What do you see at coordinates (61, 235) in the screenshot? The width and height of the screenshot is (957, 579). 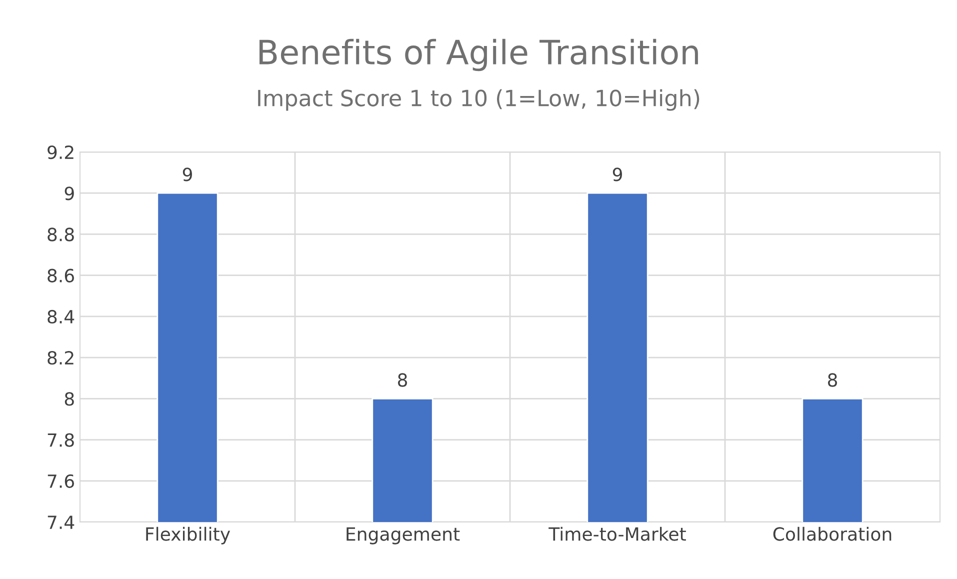 I see `y-tick-label: 8.8` at bounding box center [61, 235].